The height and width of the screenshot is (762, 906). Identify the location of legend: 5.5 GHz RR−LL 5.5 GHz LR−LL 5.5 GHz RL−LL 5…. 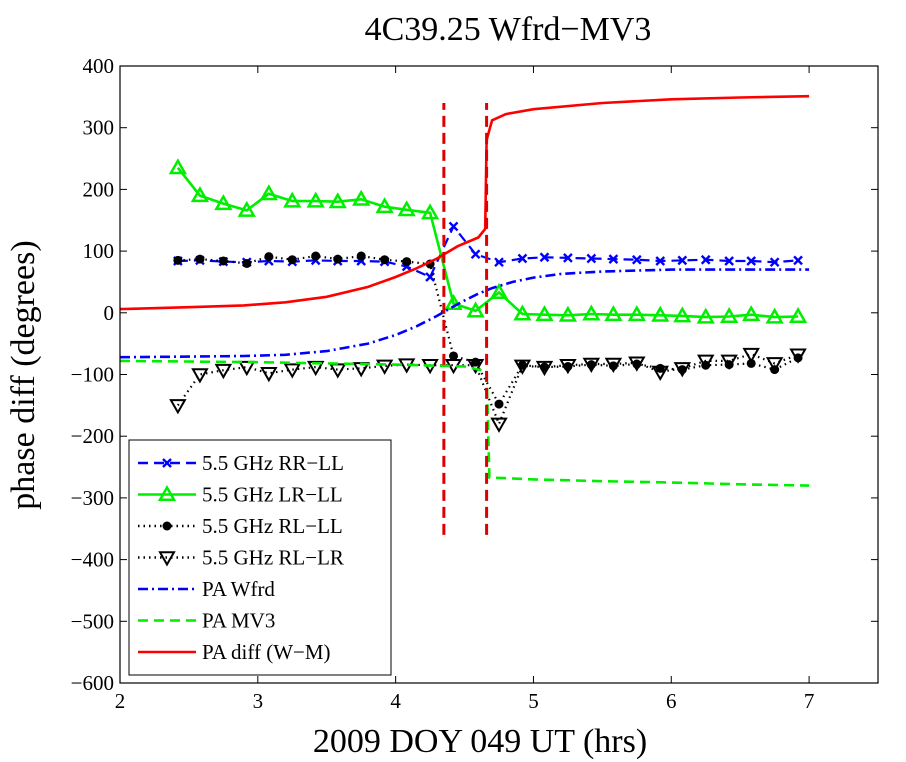
(260, 557).